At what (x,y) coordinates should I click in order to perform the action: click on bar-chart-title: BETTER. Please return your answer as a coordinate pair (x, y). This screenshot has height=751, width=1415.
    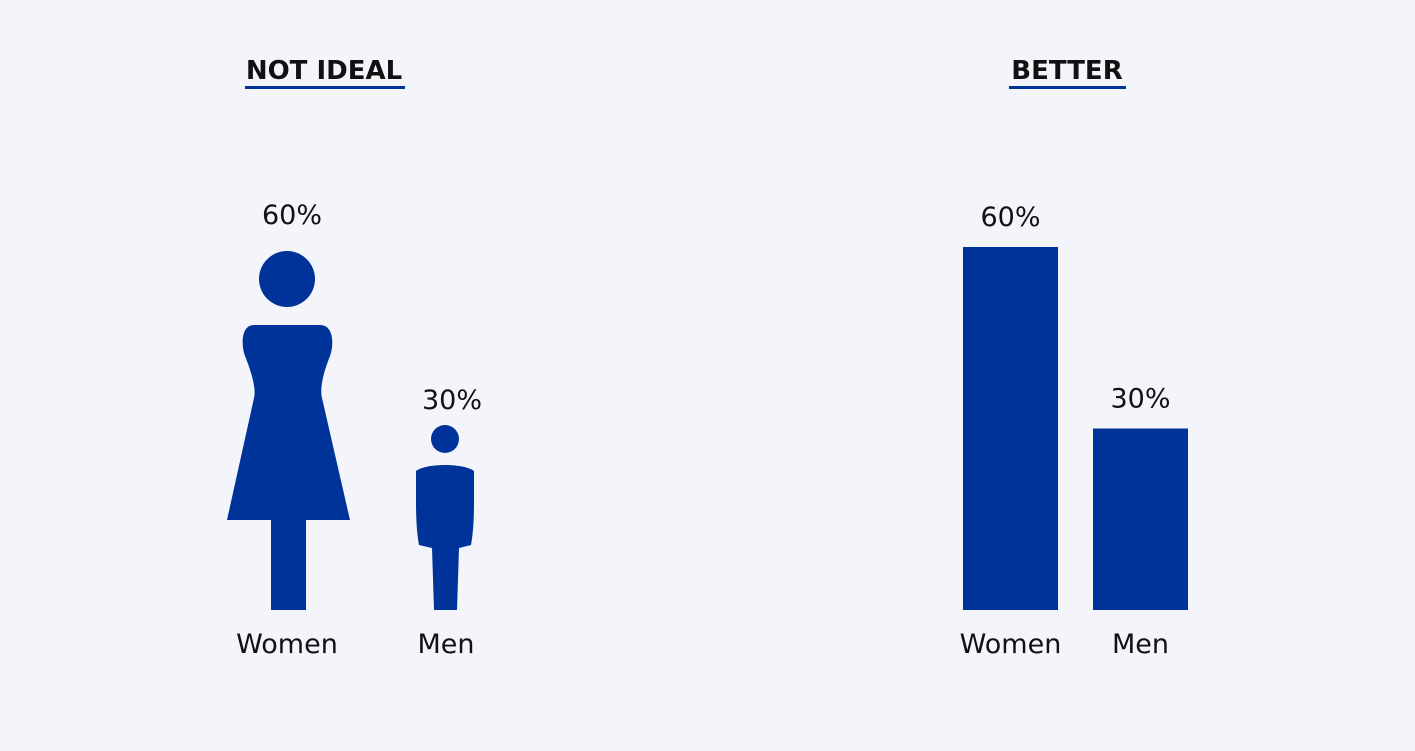
    Looking at the image, I should click on (1066, 71).